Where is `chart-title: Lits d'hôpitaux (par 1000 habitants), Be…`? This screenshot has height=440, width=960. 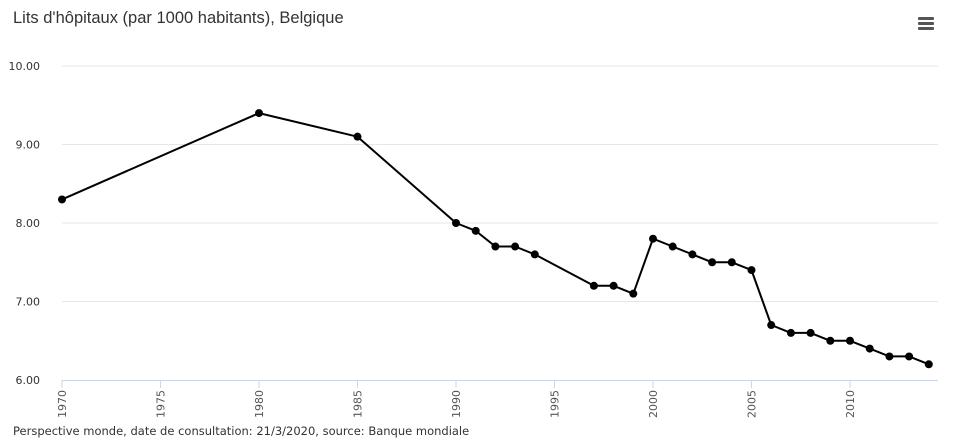 chart-title: Lits d'hôpitaux (par 1000 habitants), Be… is located at coordinates (178, 18).